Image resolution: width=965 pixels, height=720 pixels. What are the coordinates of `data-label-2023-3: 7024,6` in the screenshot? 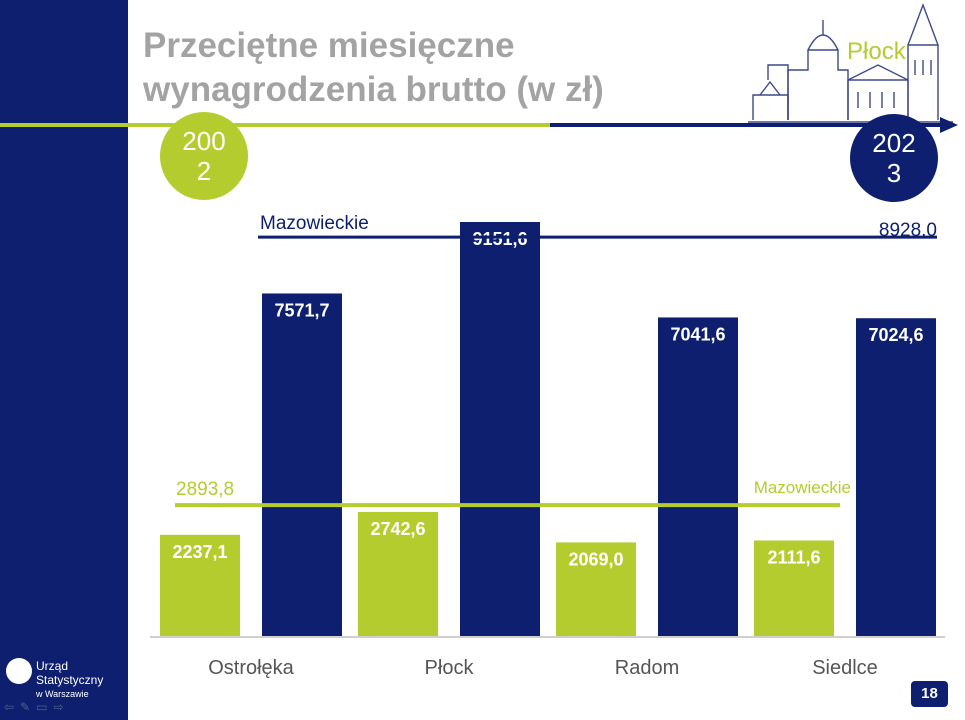 It's located at (895, 335).